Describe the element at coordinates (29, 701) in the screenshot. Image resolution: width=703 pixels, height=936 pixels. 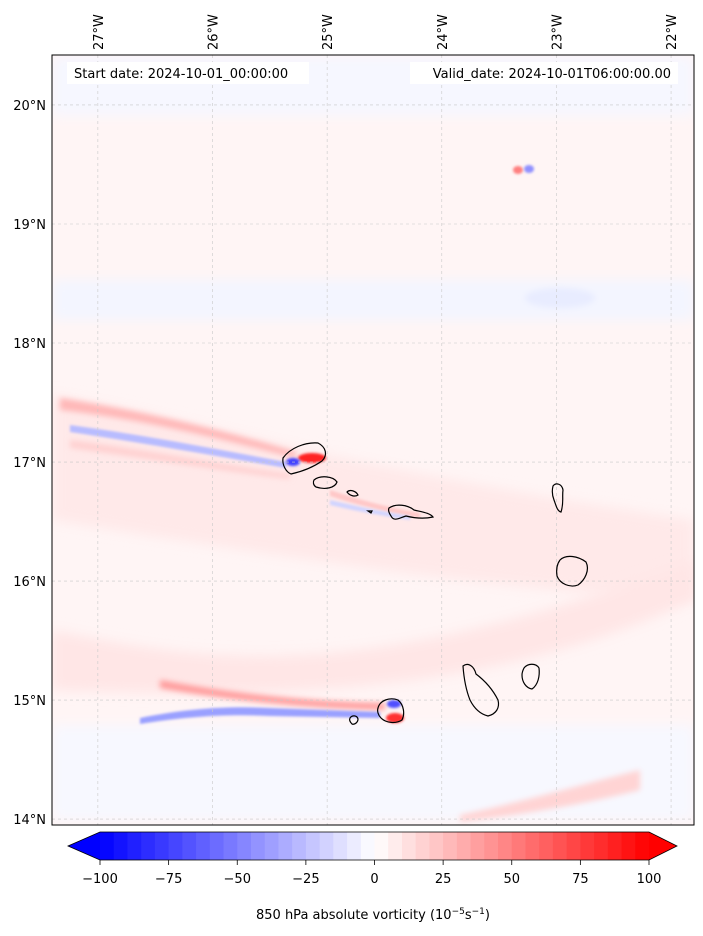
I see `lat-tick-label: 15°N` at that location.